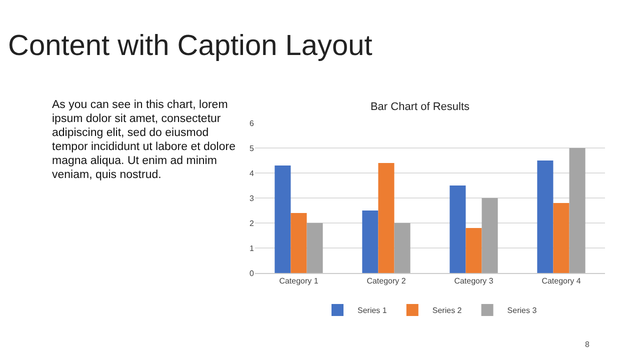 The image size is (640, 360). What do you see at coordinates (373, 311) in the screenshot?
I see `legend-label: Series 1` at bounding box center [373, 311].